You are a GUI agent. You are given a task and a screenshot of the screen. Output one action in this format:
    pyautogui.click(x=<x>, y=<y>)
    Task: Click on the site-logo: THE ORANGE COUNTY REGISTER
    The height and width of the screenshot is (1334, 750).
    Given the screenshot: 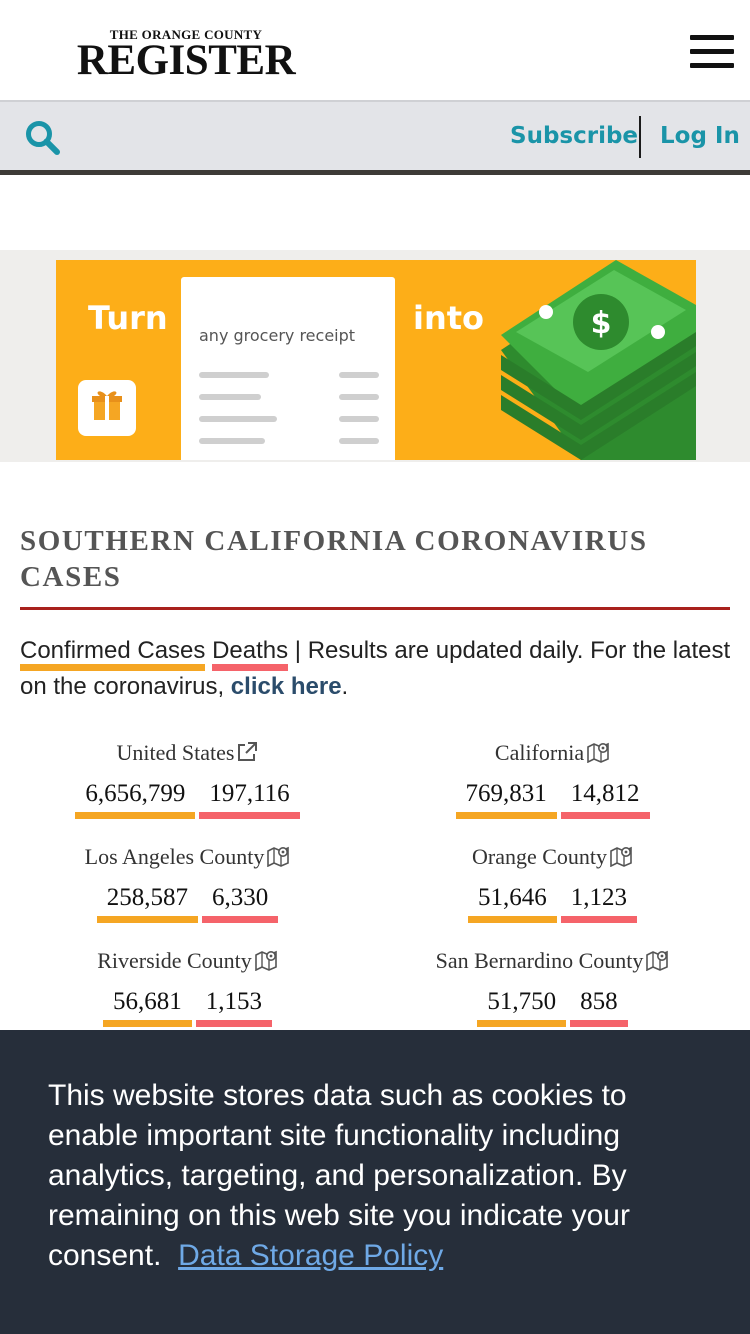 What is the action you would take?
    pyautogui.click(x=186, y=55)
    